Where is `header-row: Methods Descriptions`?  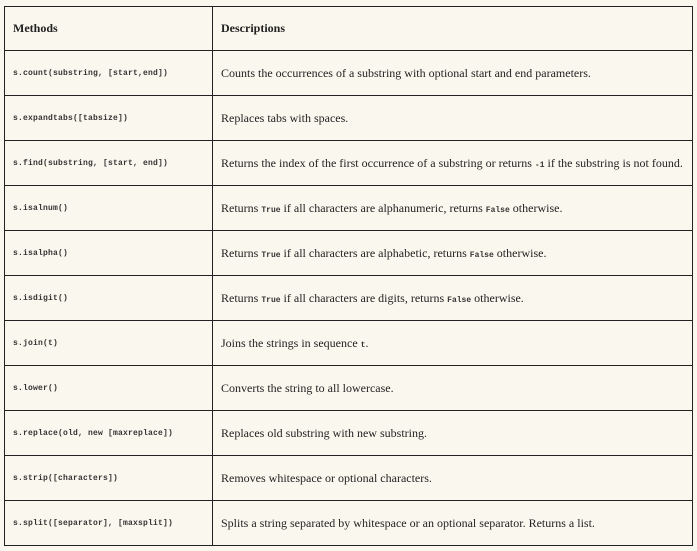 header-row: Methods Descriptions is located at coordinates (348, 28).